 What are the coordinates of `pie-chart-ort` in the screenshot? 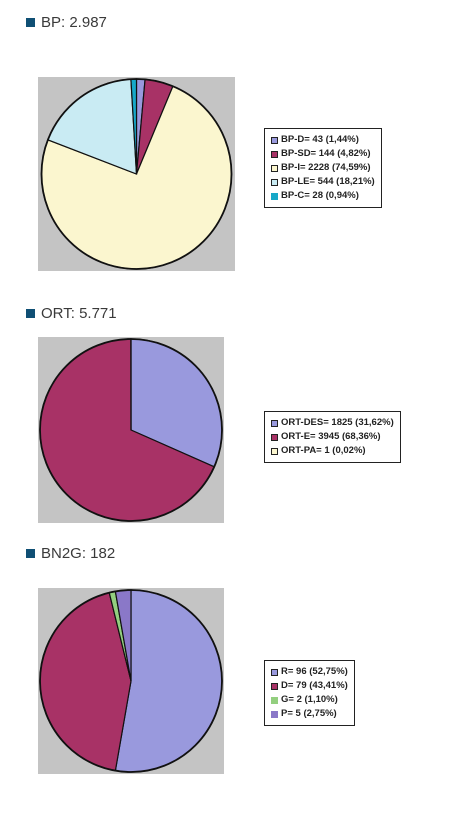 It's located at (131, 430).